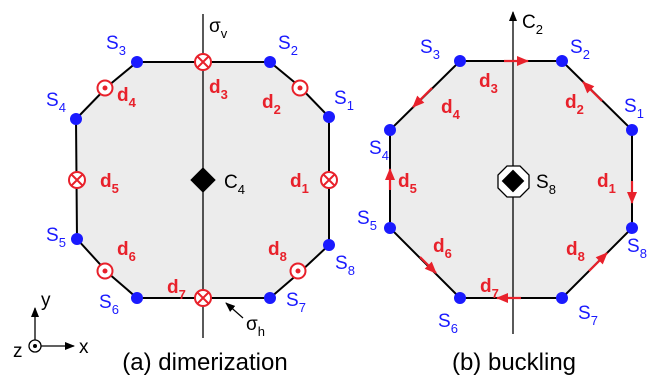  Describe the element at coordinates (46, 300) in the screenshot. I see `y-axis-label: y` at that location.